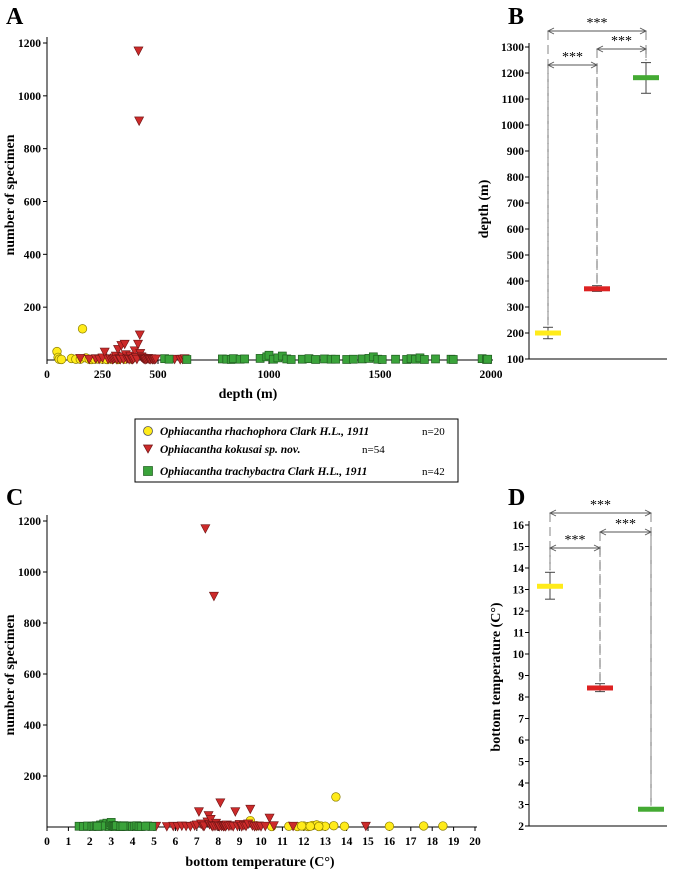  What do you see at coordinates (521, 698) in the screenshot?
I see `panel-d-y-tick-label: 8` at bounding box center [521, 698].